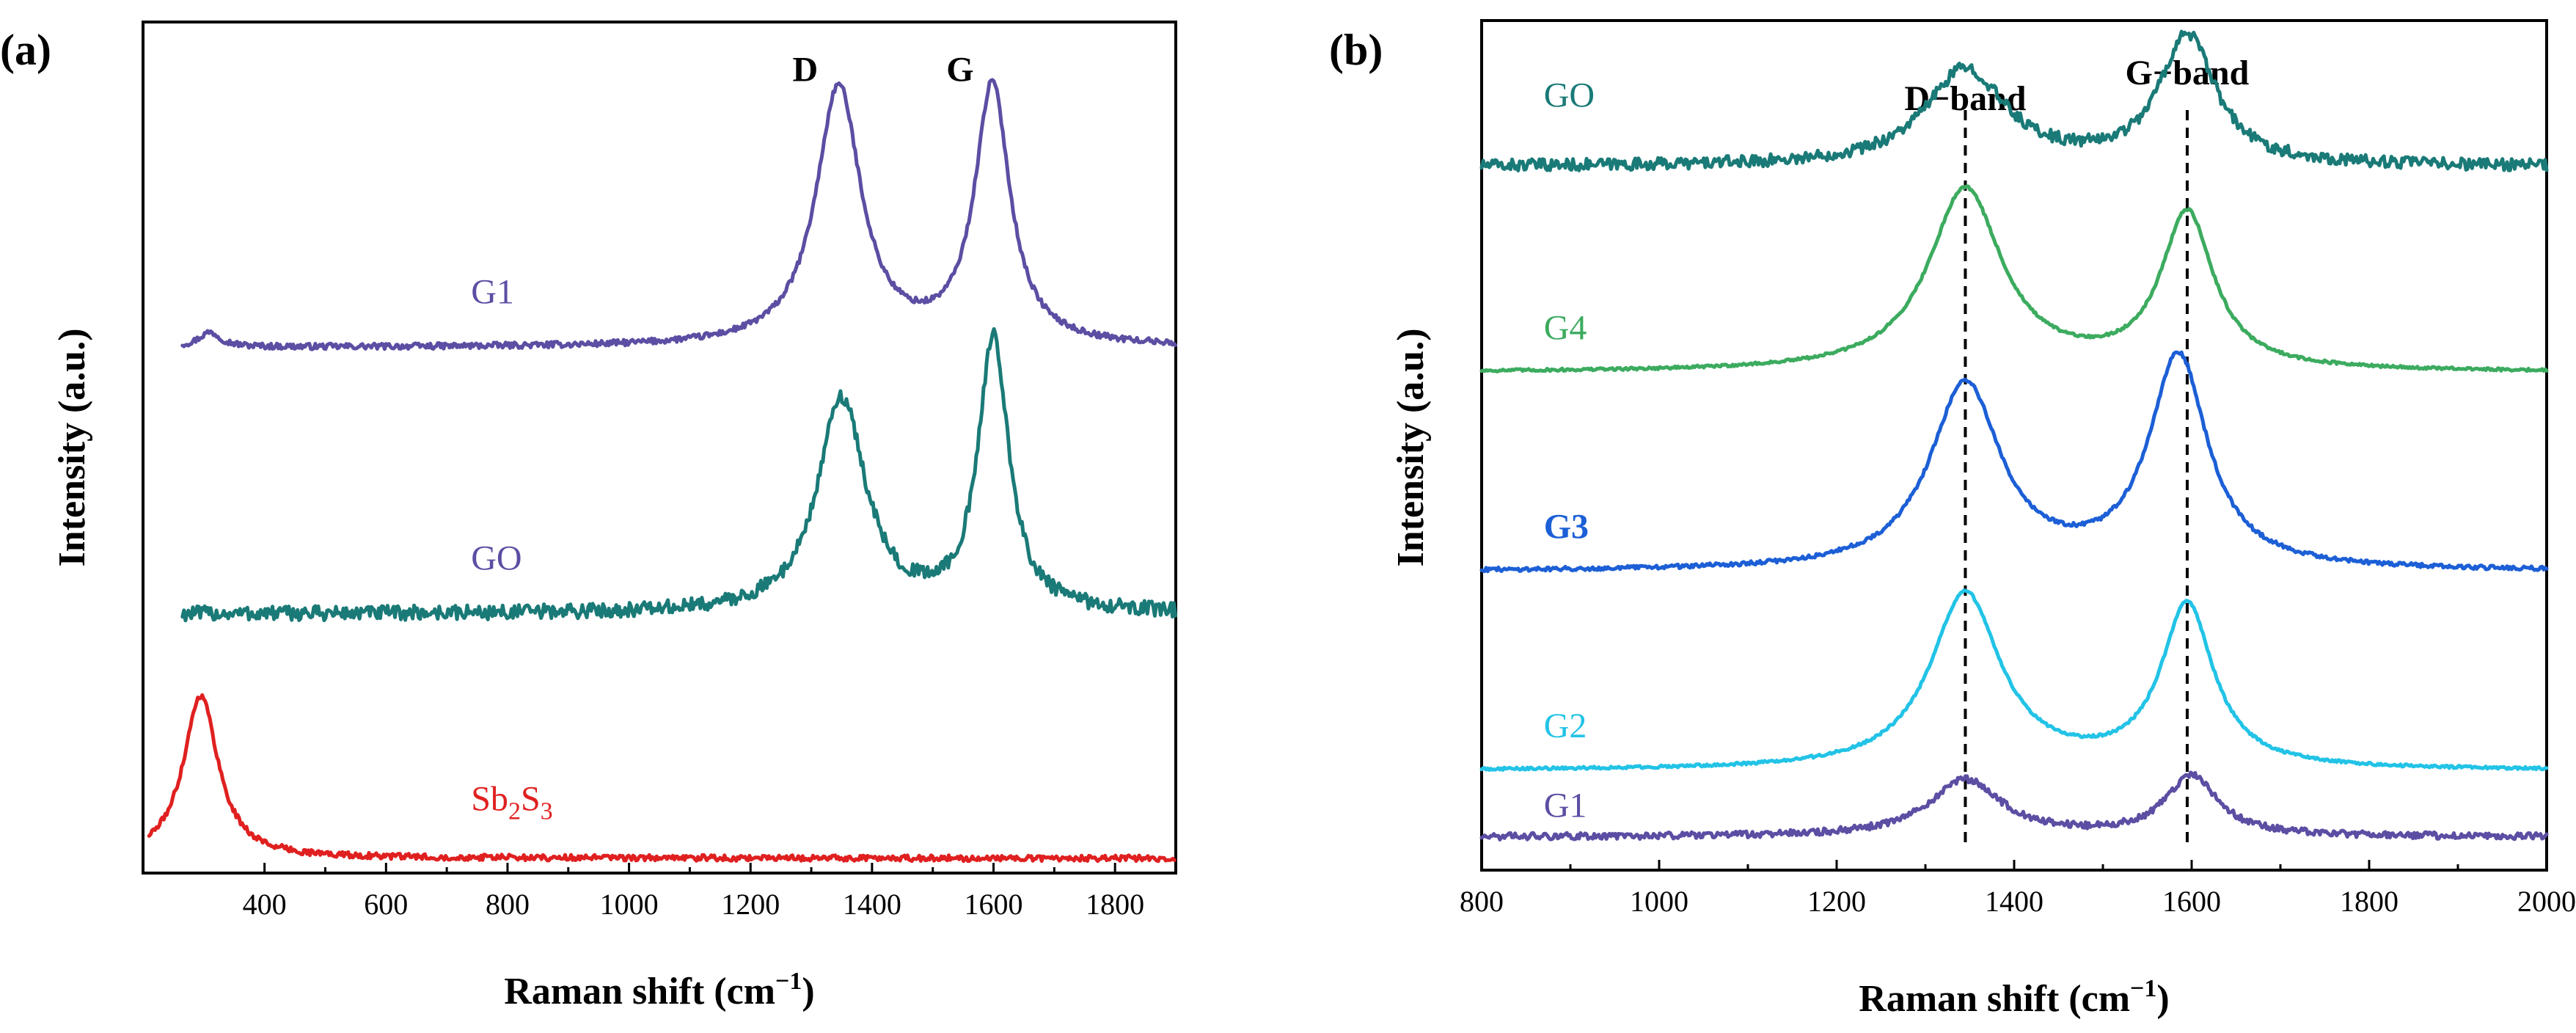 The height and width of the screenshot is (1033, 2576). I want to click on x-tick-label-a-1400: 1400, so click(872, 904).